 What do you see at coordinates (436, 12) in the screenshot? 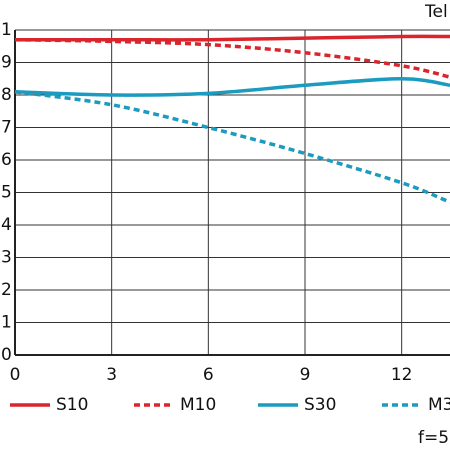
I see `chart-title: Tel` at bounding box center [436, 12].